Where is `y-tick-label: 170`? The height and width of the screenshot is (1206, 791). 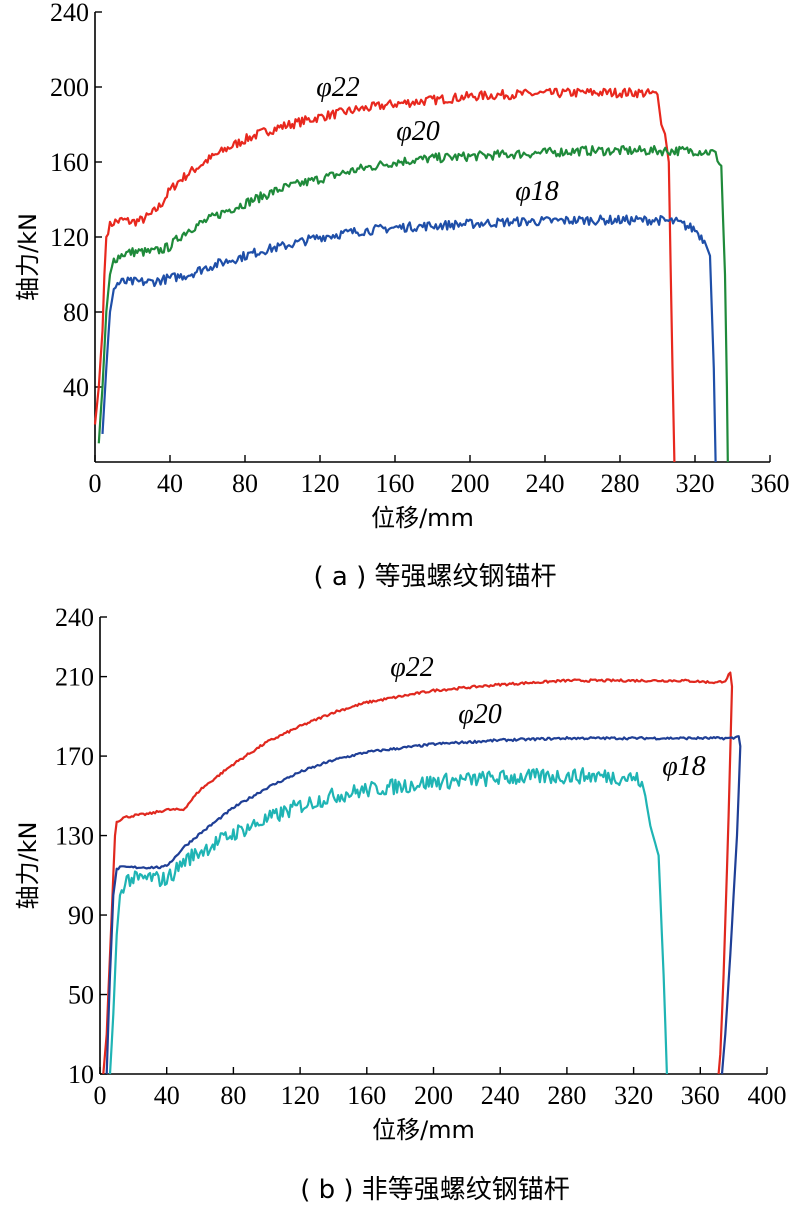 y-tick-label: 170 is located at coordinates (74, 756).